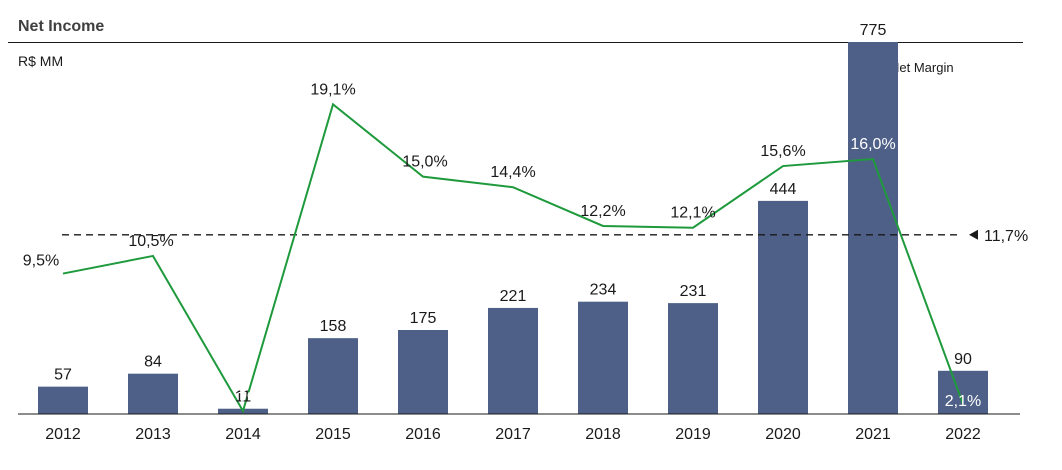 The width and height of the screenshot is (1062, 470). What do you see at coordinates (693, 291) in the screenshot?
I see `bar-value-label-2019: 231` at bounding box center [693, 291].